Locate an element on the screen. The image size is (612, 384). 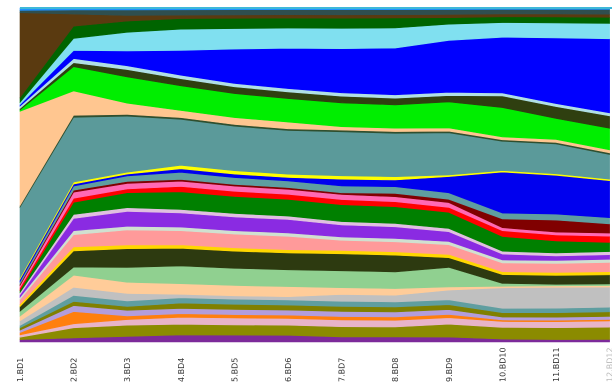
x-tick-label: 6.BD6 is located at coordinates (288, 370).